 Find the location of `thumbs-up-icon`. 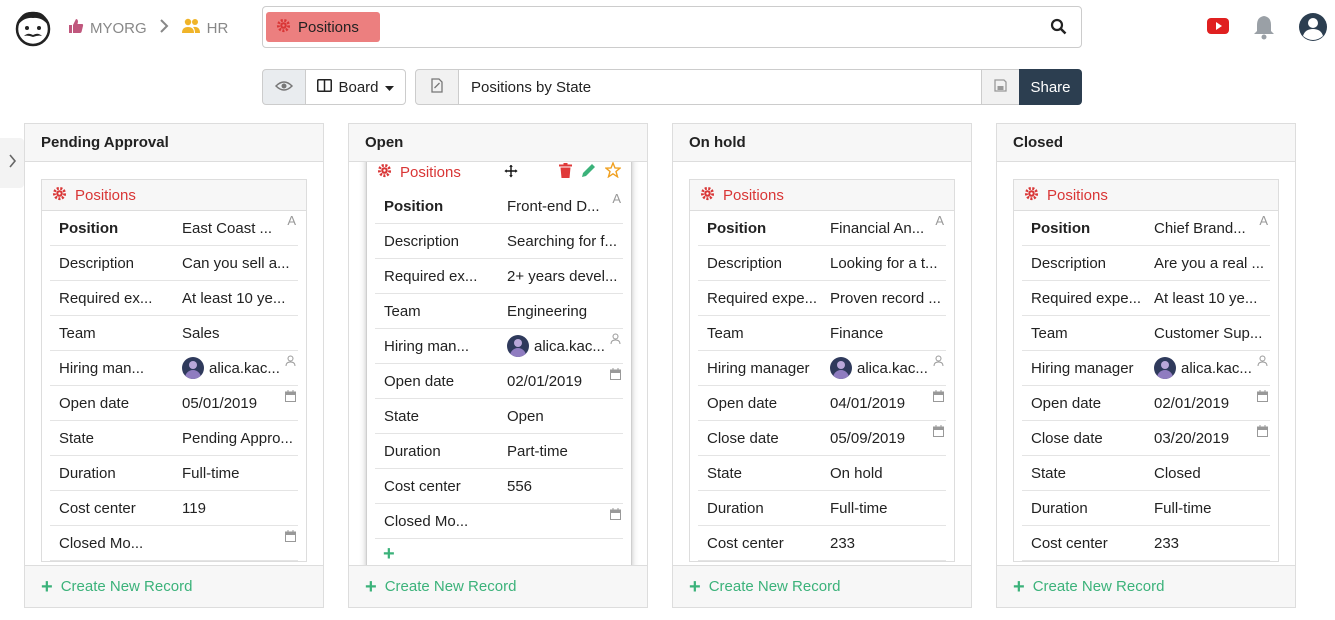

thumbs-up-icon is located at coordinates (76, 28).